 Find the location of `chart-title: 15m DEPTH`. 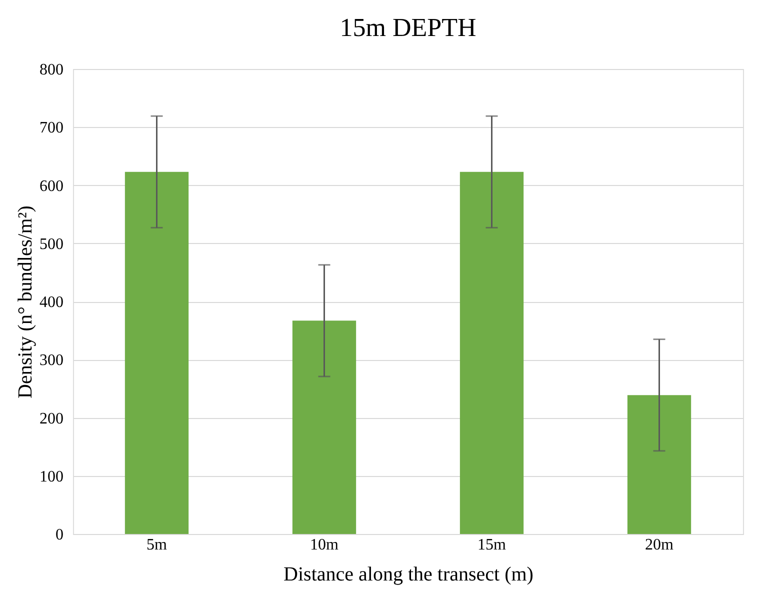

chart-title: 15m DEPTH is located at coordinates (408, 27).